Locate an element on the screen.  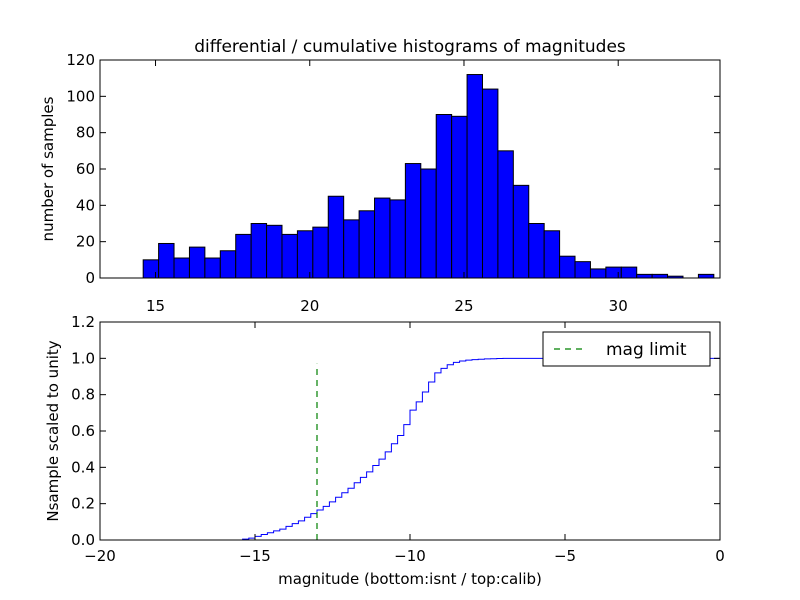
x-tick-label: −10 is located at coordinates (410, 556).